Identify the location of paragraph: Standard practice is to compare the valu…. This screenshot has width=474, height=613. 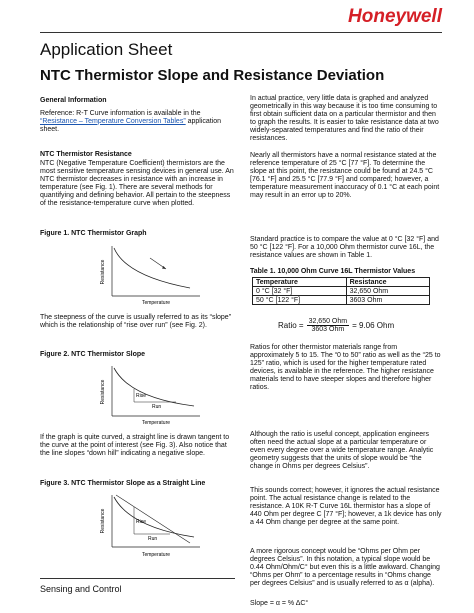
(344, 247).